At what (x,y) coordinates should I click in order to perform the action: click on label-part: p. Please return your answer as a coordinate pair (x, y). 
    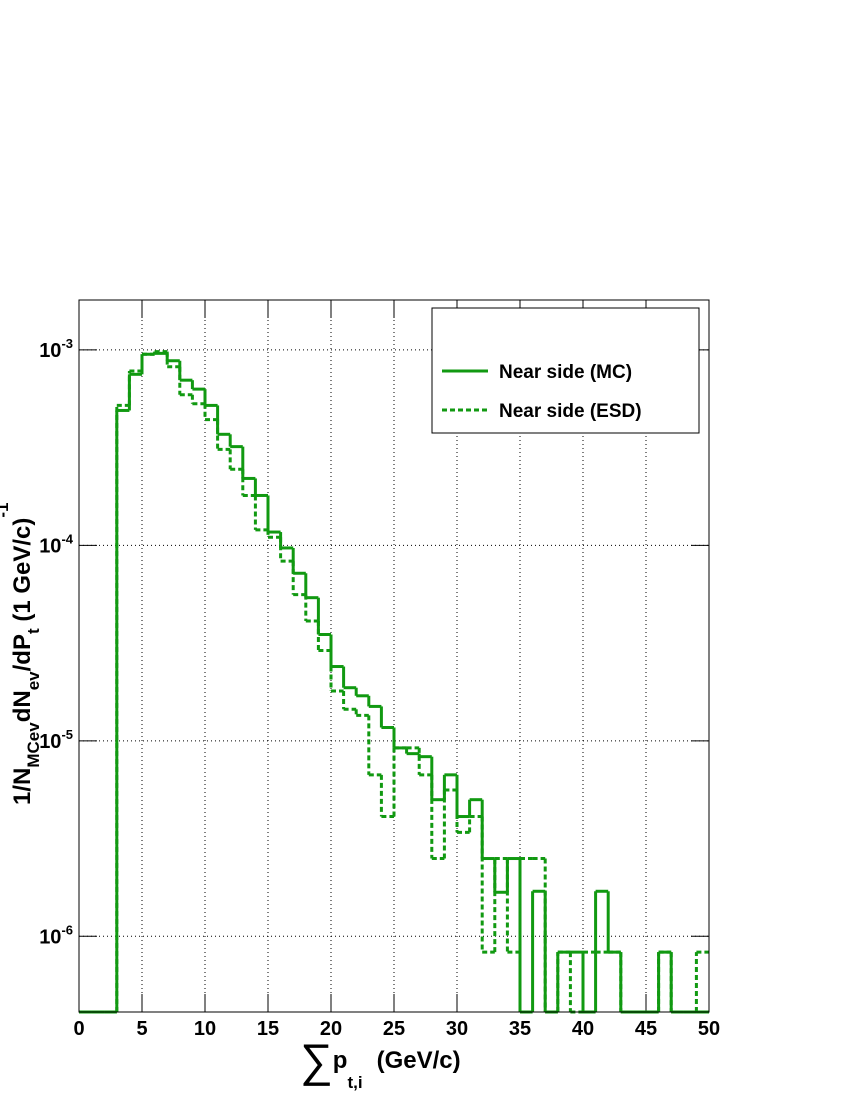
    Looking at the image, I should click on (340, 1060).